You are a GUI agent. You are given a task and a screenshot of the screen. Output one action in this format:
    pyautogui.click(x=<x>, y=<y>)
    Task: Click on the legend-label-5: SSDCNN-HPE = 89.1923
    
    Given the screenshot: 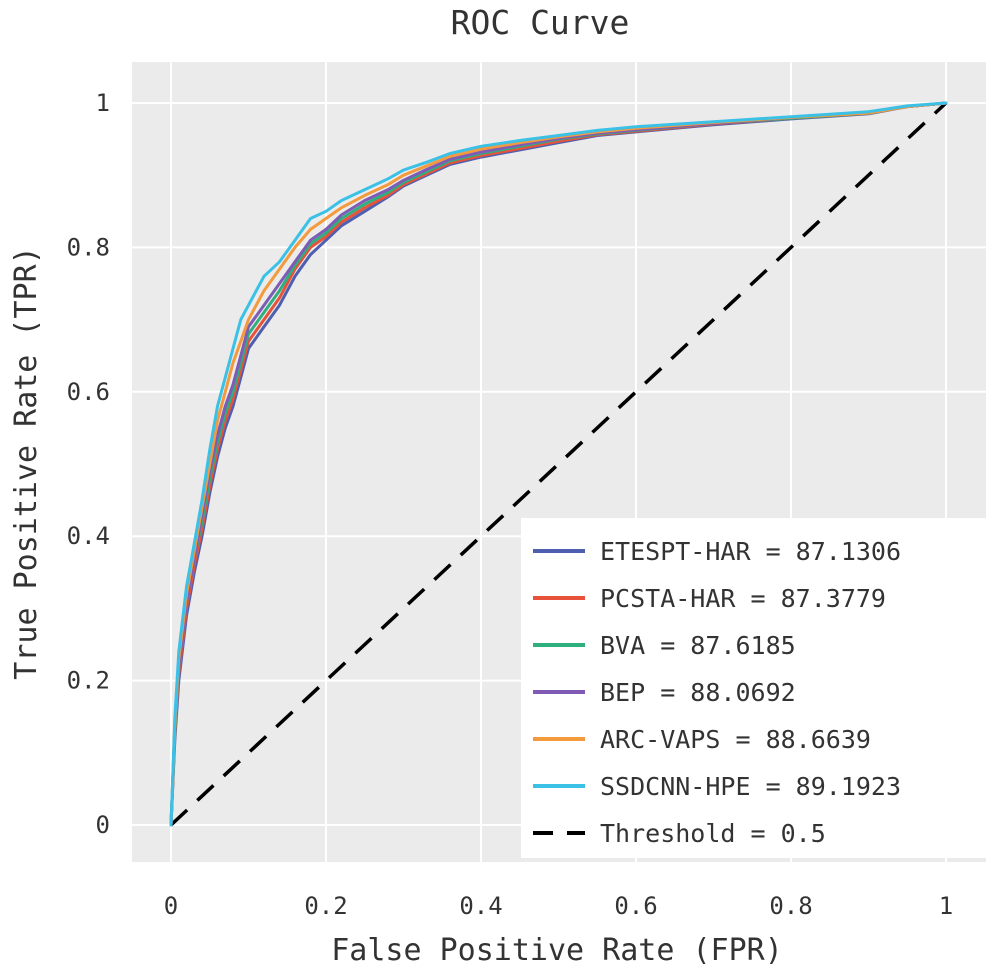 What is the action you would take?
    pyautogui.click(x=750, y=786)
    